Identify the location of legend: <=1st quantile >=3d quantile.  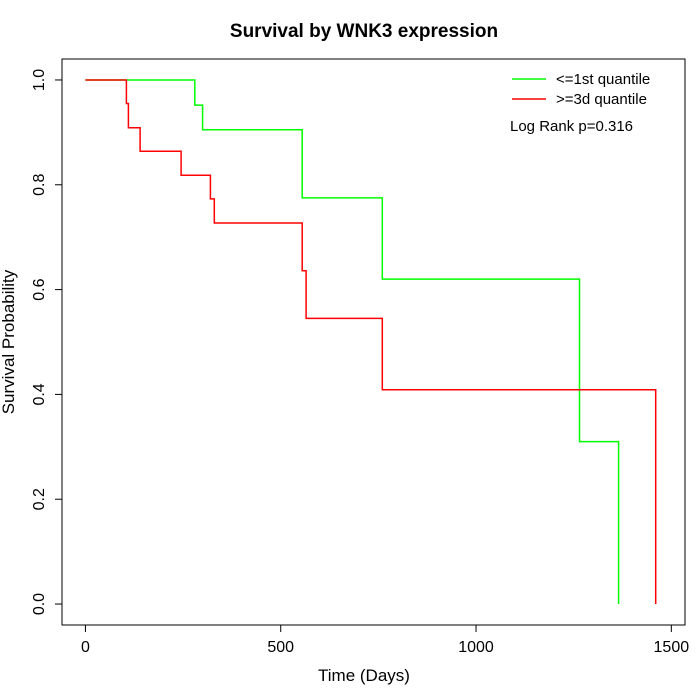
(581, 89).